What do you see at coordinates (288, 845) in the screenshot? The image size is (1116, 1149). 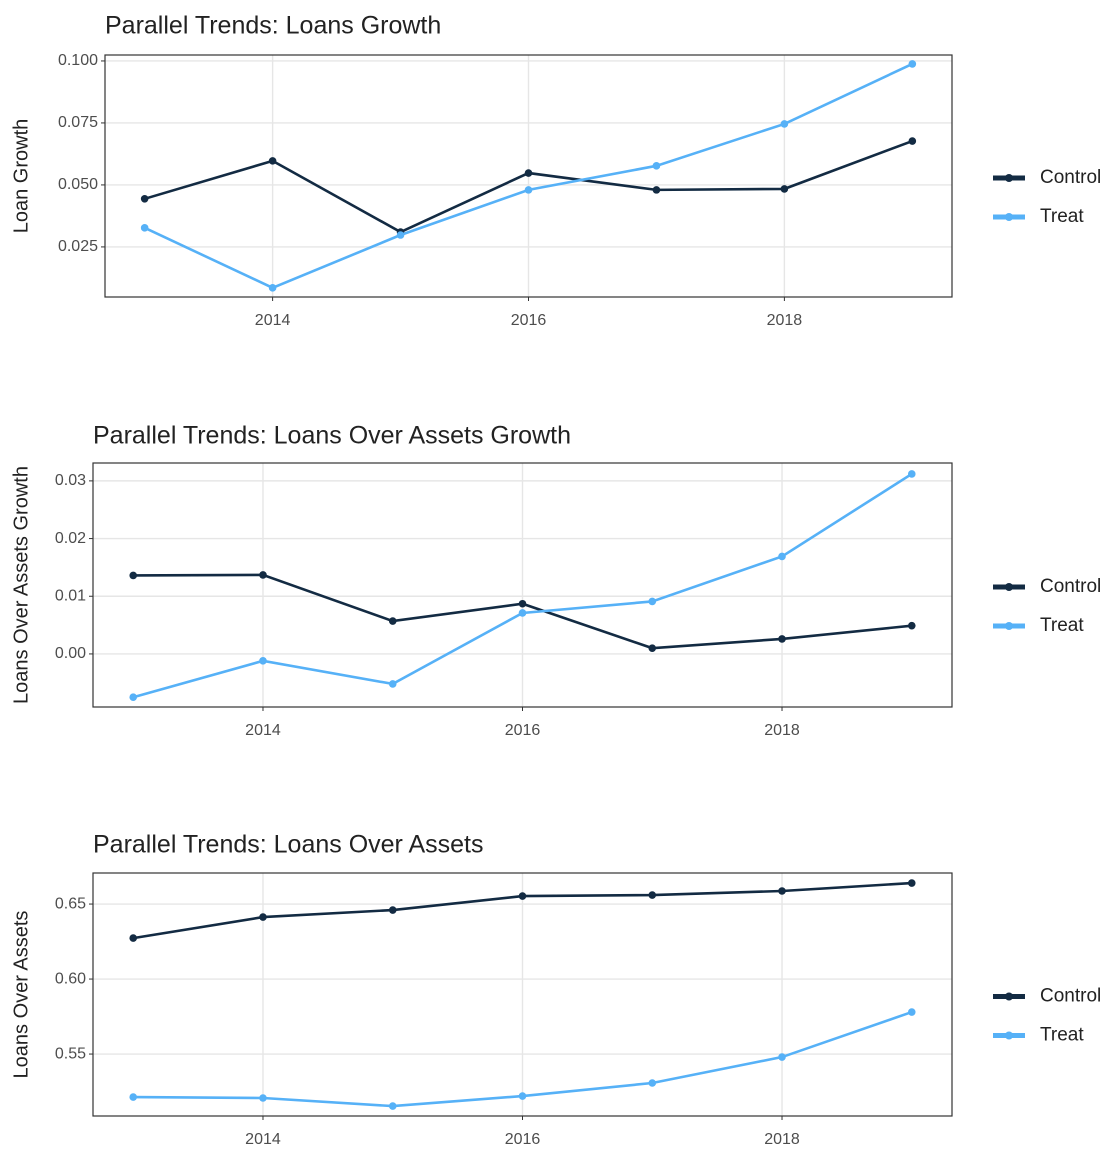 I see `chart-title: Parallel Trends: Loans Over Assets` at bounding box center [288, 845].